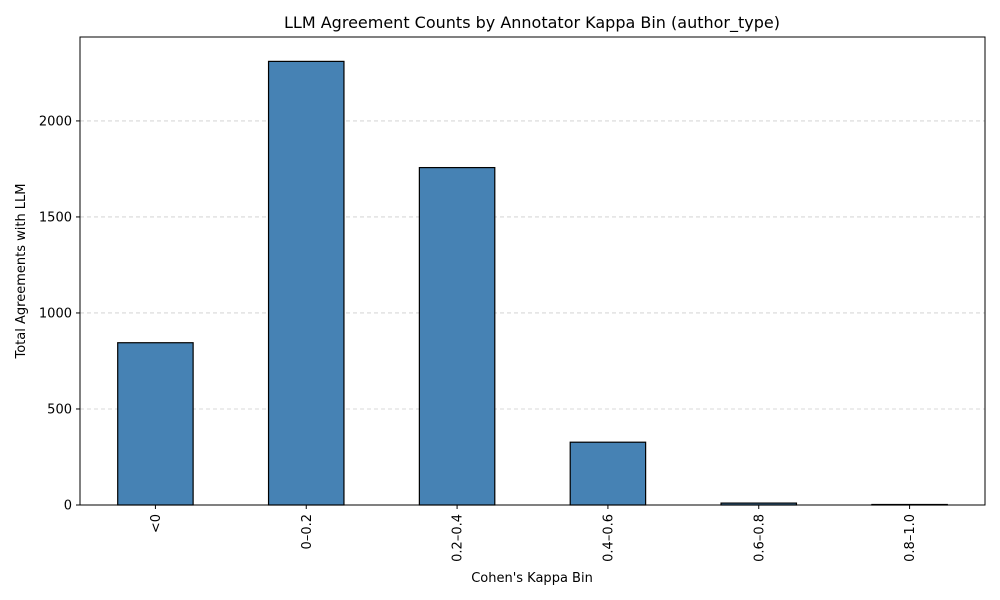  Describe the element at coordinates (532, 578) in the screenshot. I see `x-axis-title: Cohen's Kappa Bin` at that location.